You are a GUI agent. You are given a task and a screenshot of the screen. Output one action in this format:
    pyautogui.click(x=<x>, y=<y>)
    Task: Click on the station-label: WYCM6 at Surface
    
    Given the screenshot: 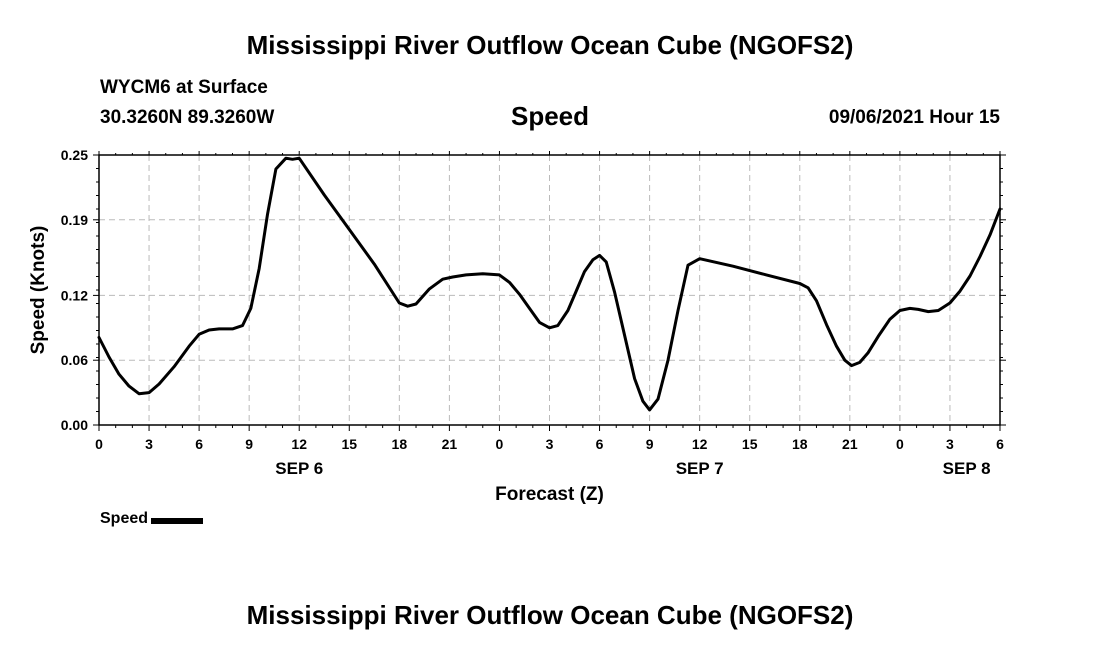 What is the action you would take?
    pyautogui.click(x=184, y=87)
    